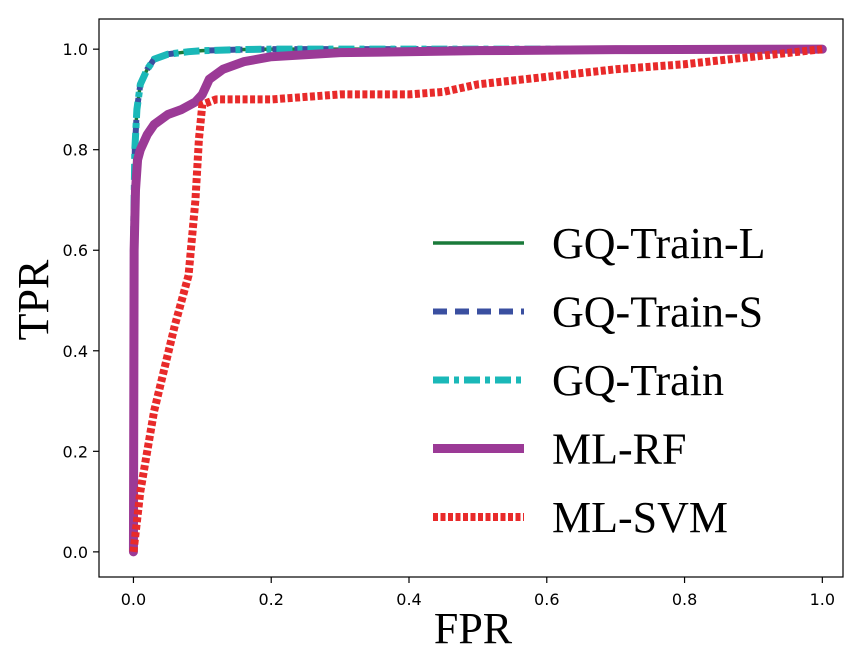 The height and width of the screenshot is (650, 867). I want to click on legend-label: GQ-Train-L, so click(658, 243).